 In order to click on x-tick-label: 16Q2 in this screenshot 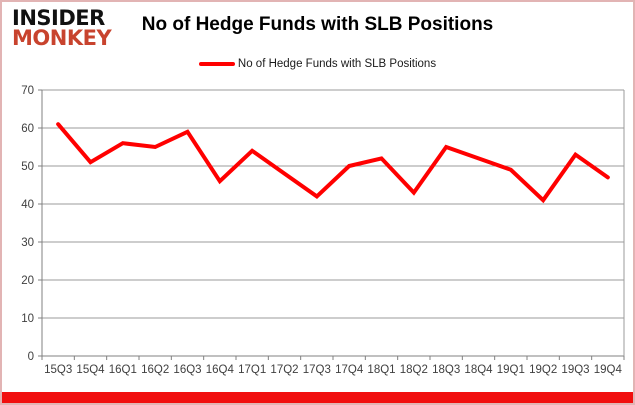, I will do `click(155, 370)`.